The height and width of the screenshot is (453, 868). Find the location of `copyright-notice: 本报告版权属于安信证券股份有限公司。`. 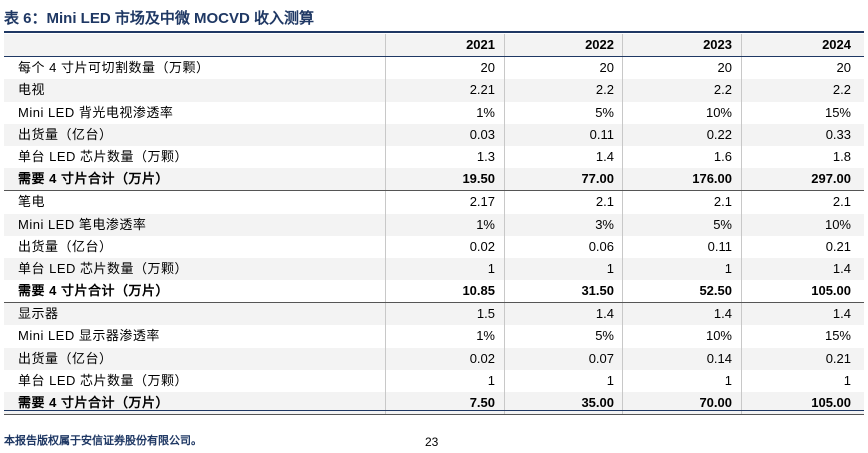

copyright-notice: 本报告版权属于安信证券股份有限公司。 is located at coordinates (103, 441).